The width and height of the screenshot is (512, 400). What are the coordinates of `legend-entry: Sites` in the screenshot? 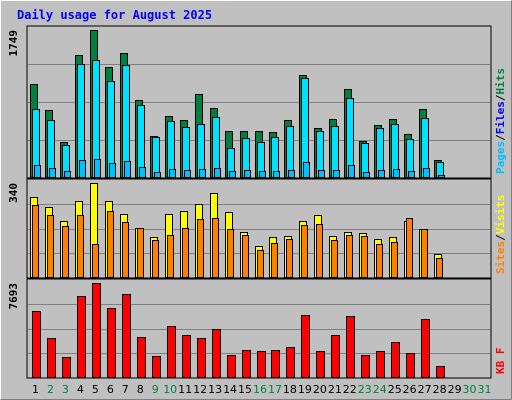 It's located at (500, 257).